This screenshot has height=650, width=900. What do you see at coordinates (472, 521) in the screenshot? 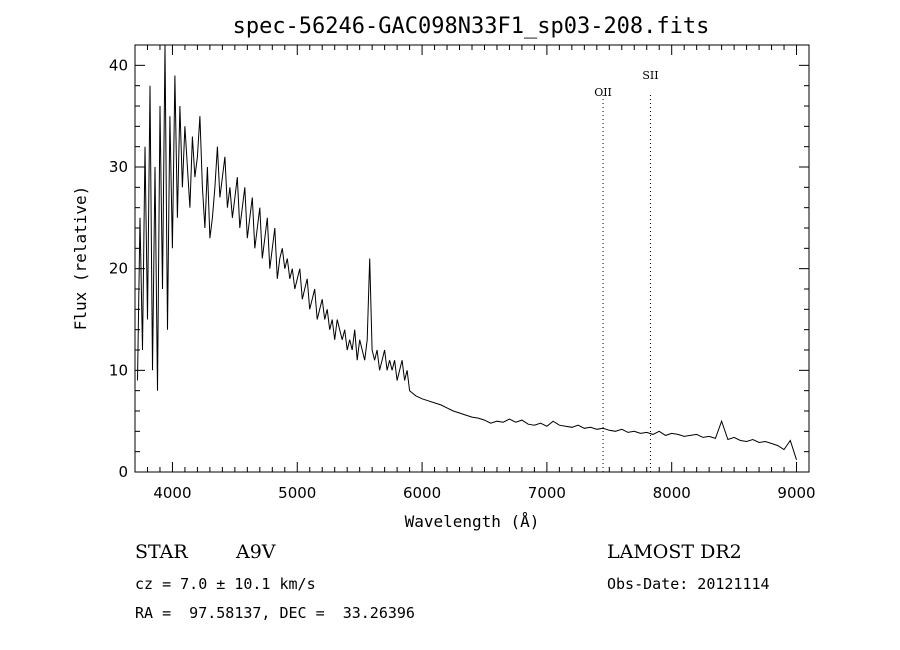
I see `x-axis-label: Wavelength (Å)` at bounding box center [472, 521].